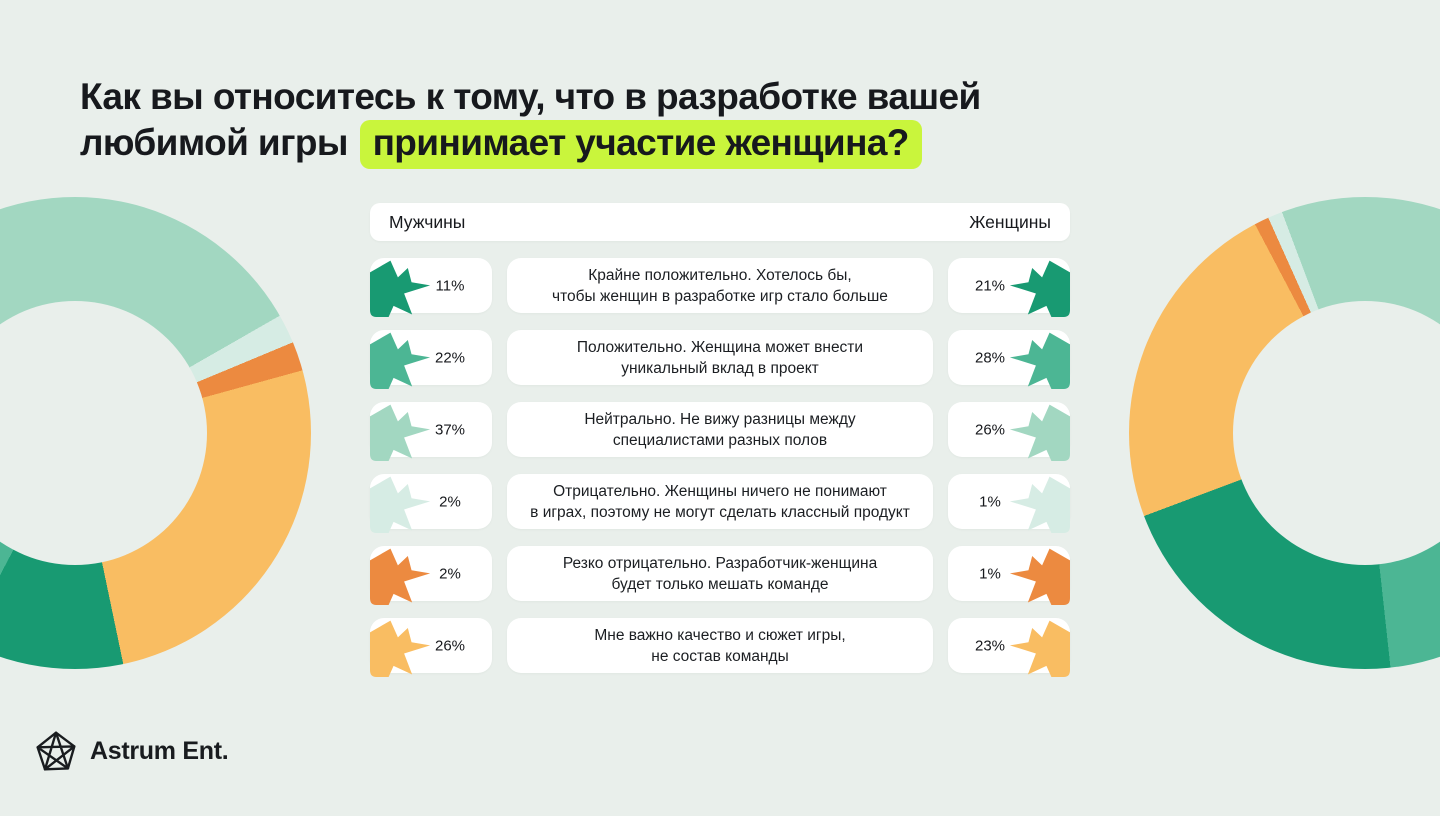  What do you see at coordinates (450, 429) in the screenshot?
I see `men-percent-value: 37%` at bounding box center [450, 429].